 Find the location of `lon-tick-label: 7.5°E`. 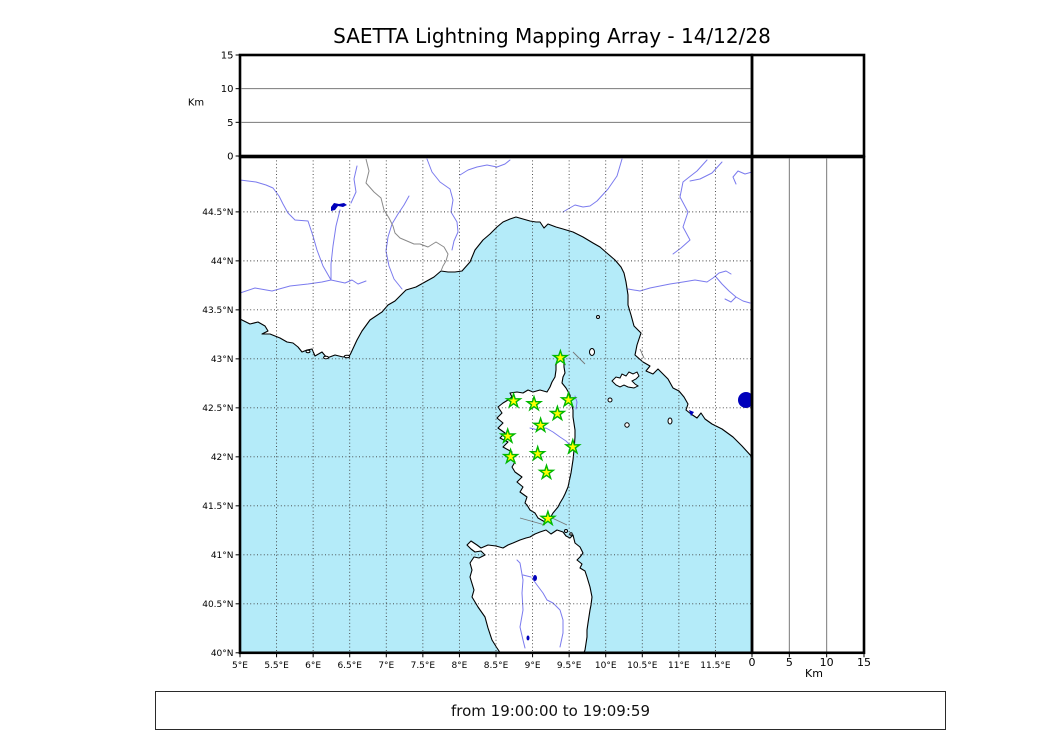

lon-tick-label: 7.5°E is located at coordinates (423, 666).